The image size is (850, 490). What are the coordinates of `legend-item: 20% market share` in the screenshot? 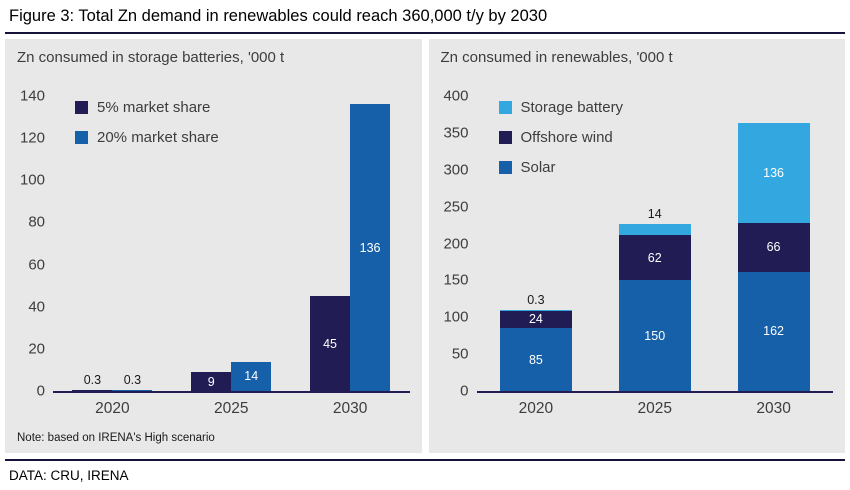 It's located at (147, 137).